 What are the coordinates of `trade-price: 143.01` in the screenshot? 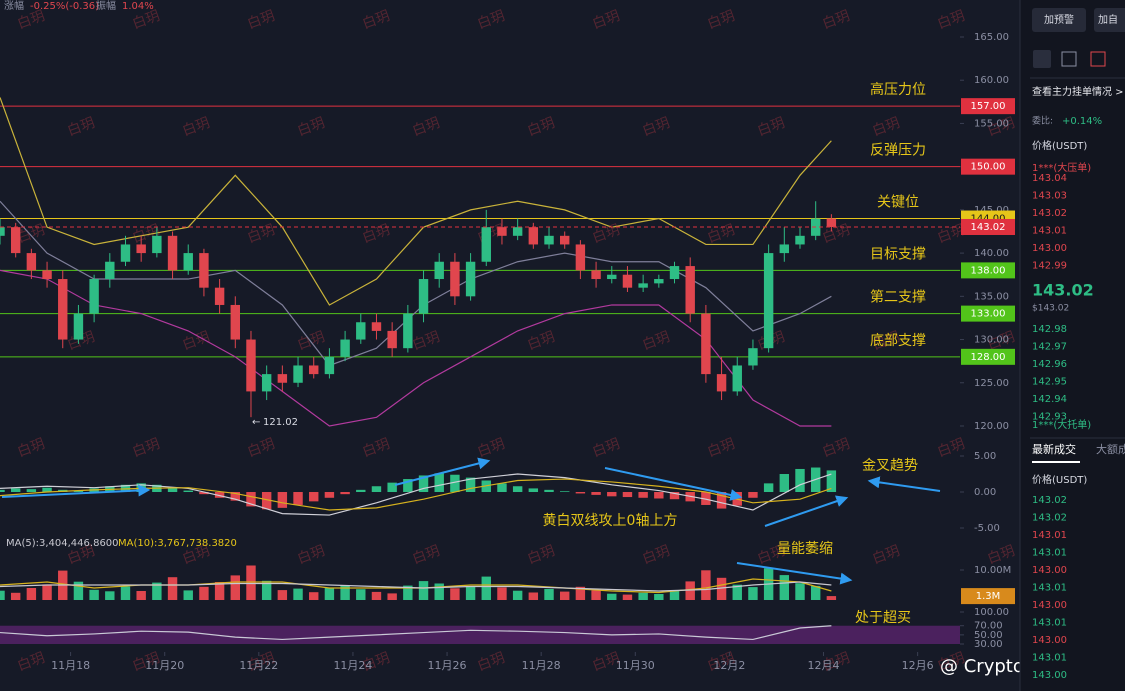 It's located at (1049, 553).